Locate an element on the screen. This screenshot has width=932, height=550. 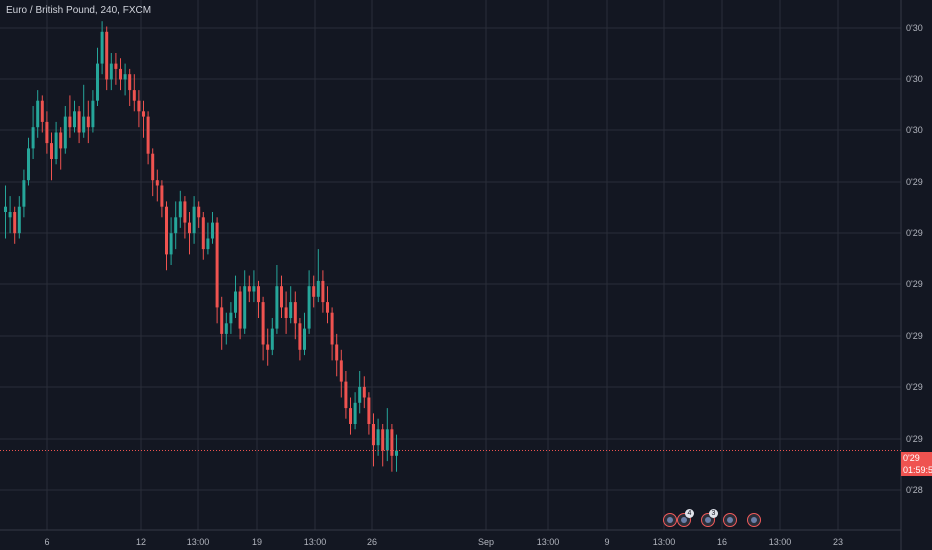
event-count-badge: 4 is located at coordinates (689, 513).